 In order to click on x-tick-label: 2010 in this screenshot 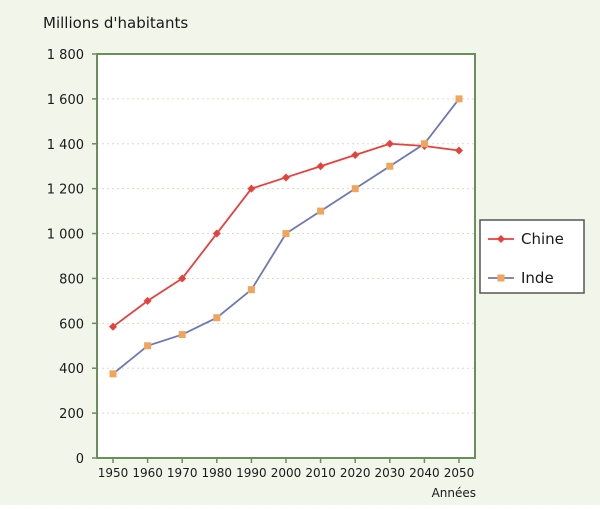, I will do `click(320, 473)`.